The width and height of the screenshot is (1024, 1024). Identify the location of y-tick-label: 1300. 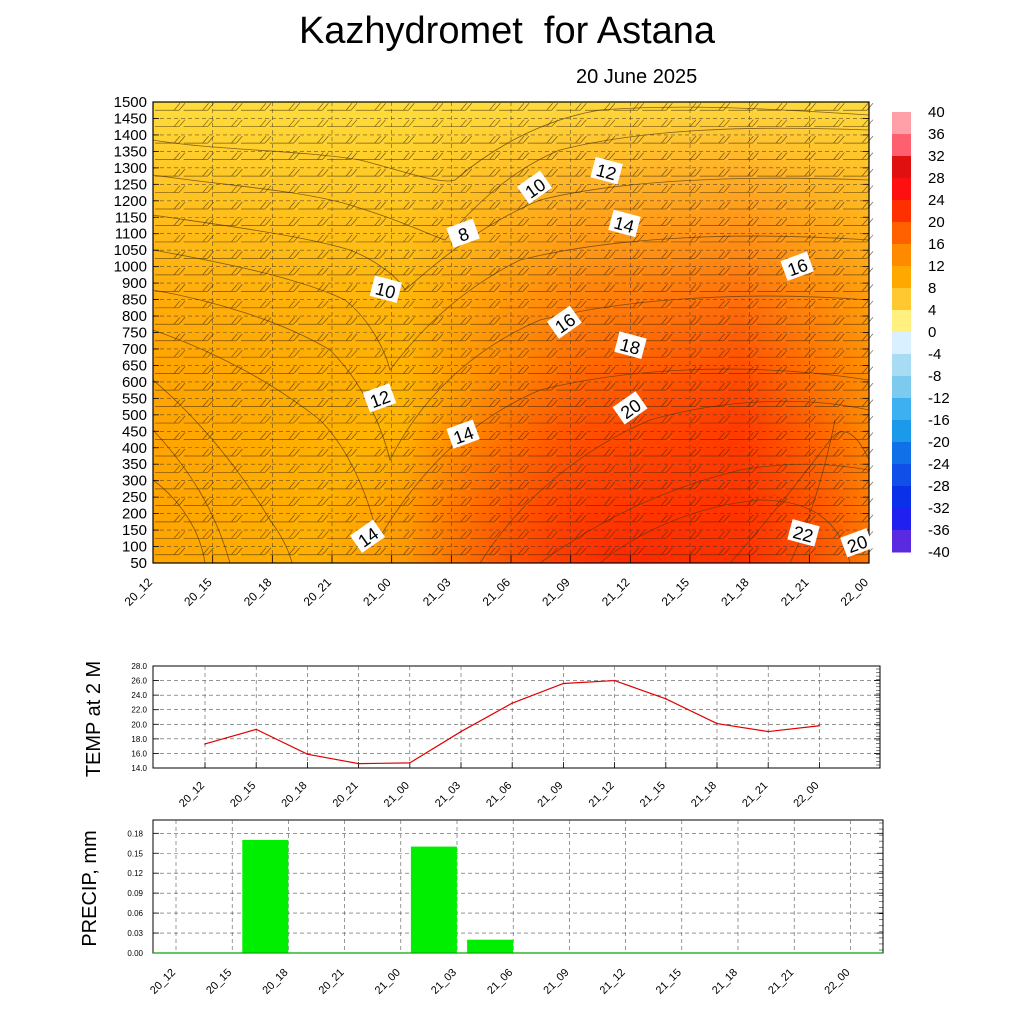
(130, 168).